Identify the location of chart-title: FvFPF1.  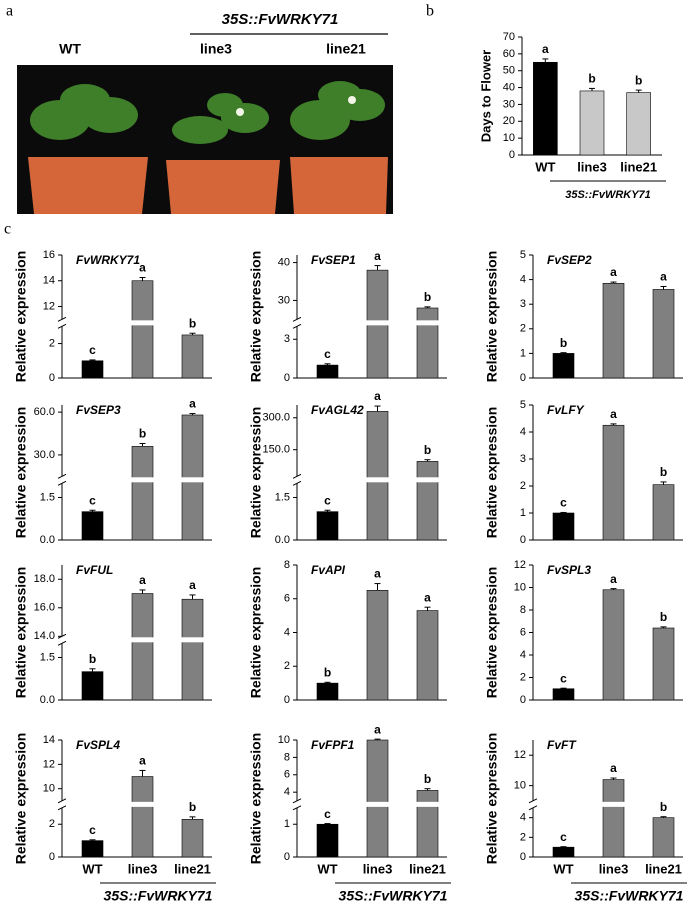
(333, 745).